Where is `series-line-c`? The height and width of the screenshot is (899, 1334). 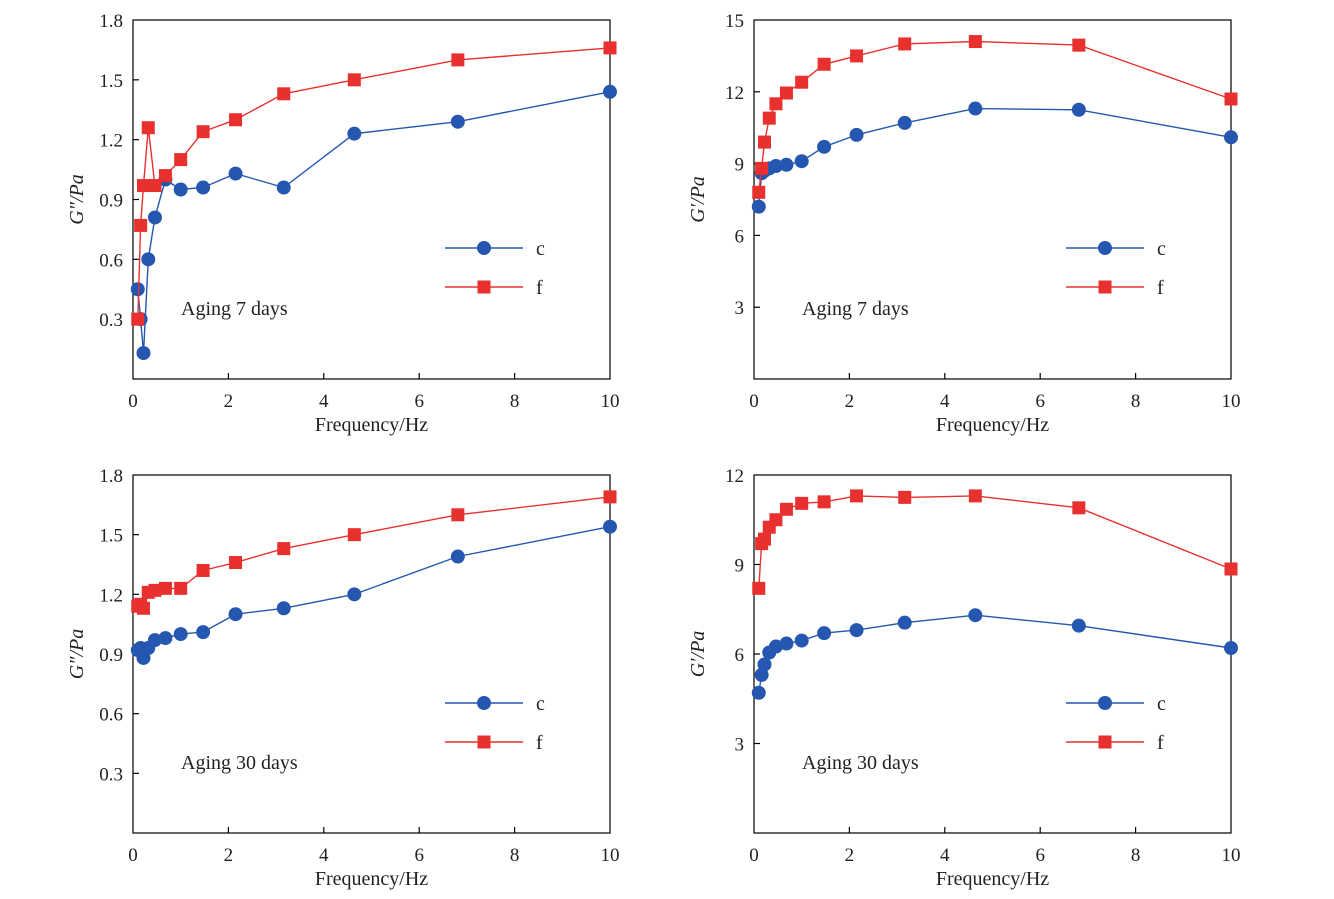 series-line-c is located at coordinates (995, 653).